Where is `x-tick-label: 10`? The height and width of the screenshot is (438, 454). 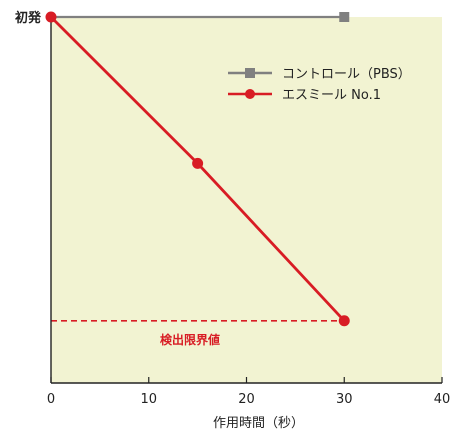 x-tick-label: 10 is located at coordinates (148, 399).